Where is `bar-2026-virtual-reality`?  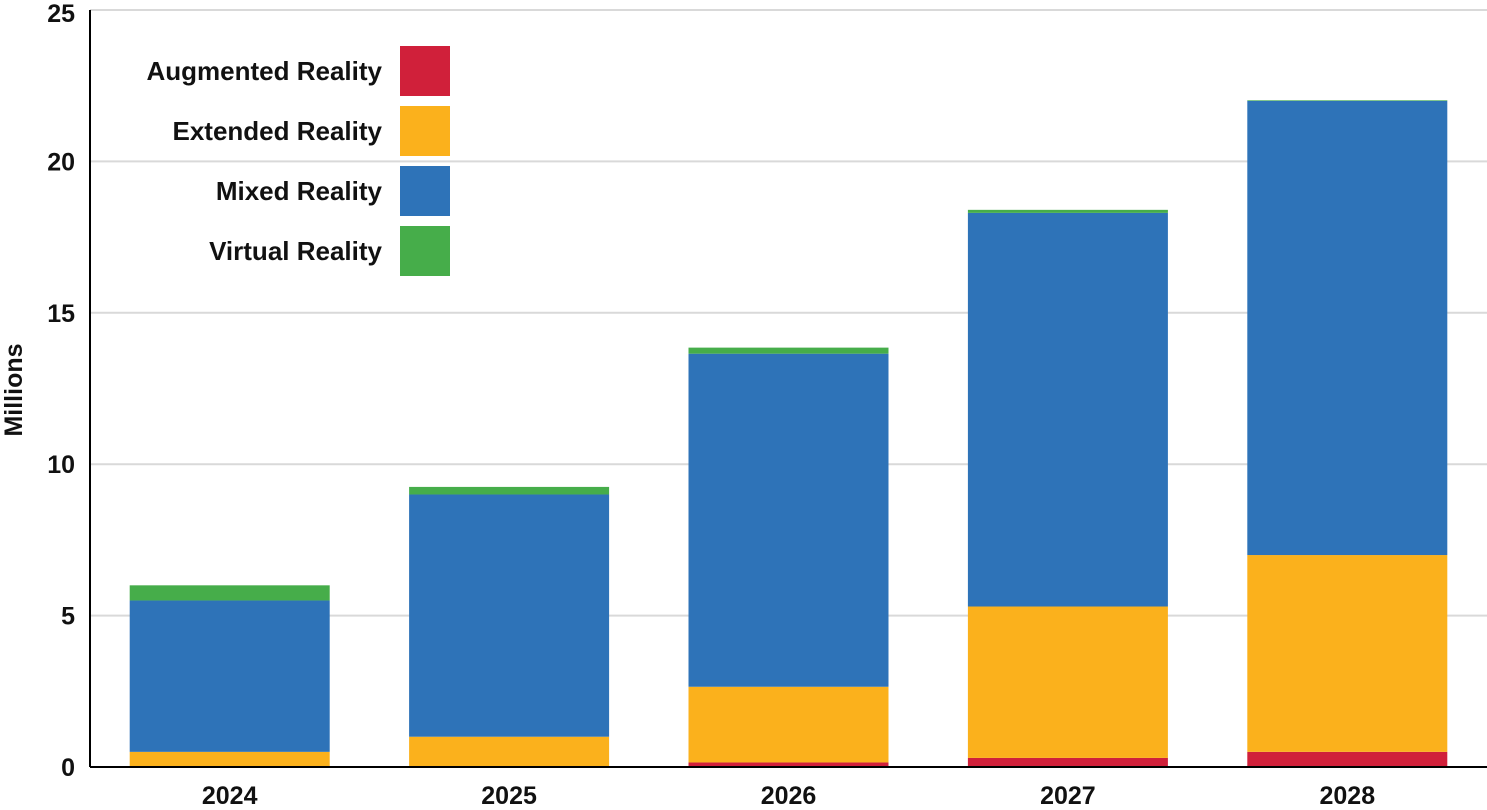 bar-2026-virtual-reality is located at coordinates (788, 350).